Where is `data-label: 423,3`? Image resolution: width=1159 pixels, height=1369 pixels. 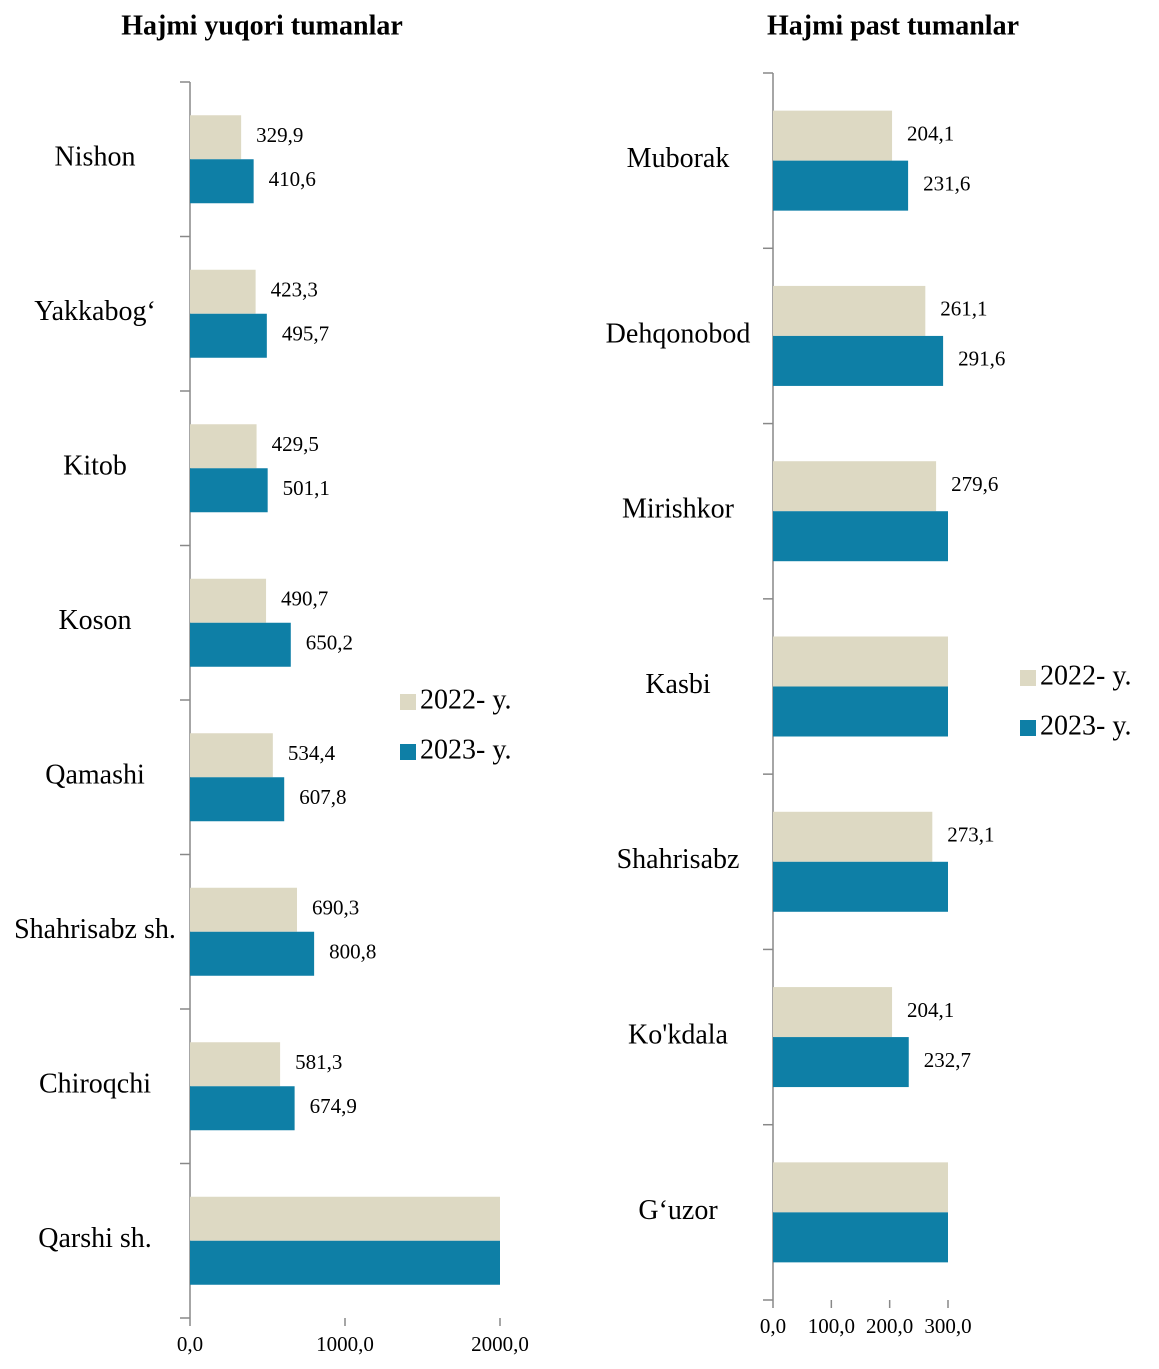 data-label: 423,3 is located at coordinates (294, 290).